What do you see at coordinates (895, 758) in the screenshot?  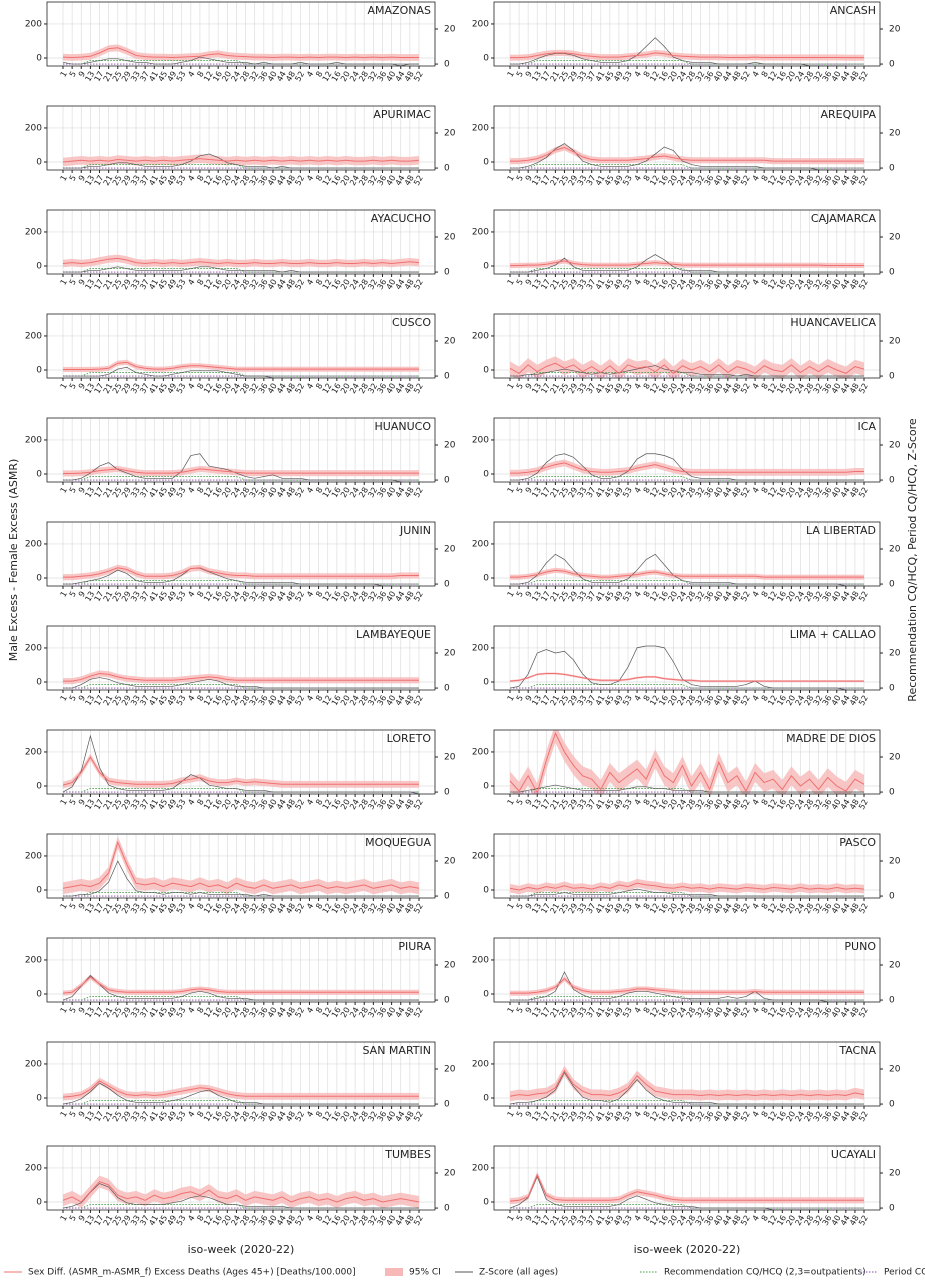 I see `y2-tick-label: 20` at bounding box center [895, 758].